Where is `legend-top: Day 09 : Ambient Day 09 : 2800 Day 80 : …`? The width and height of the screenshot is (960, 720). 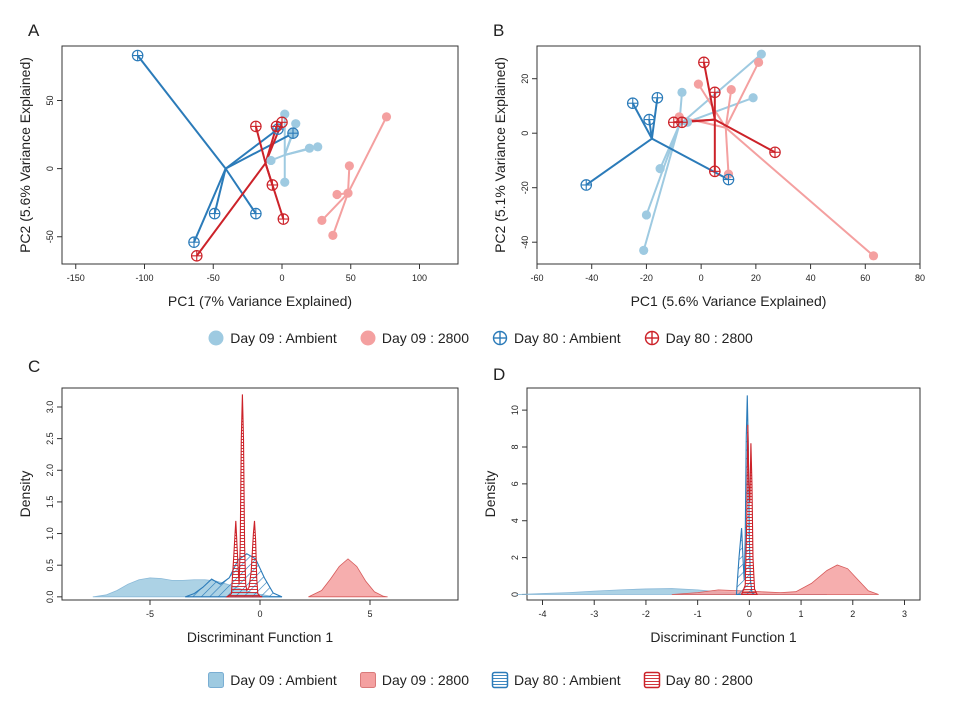
legend-top: Day 09 : Ambient Day 09 : 2800 Day 80 : … is located at coordinates (480, 338).